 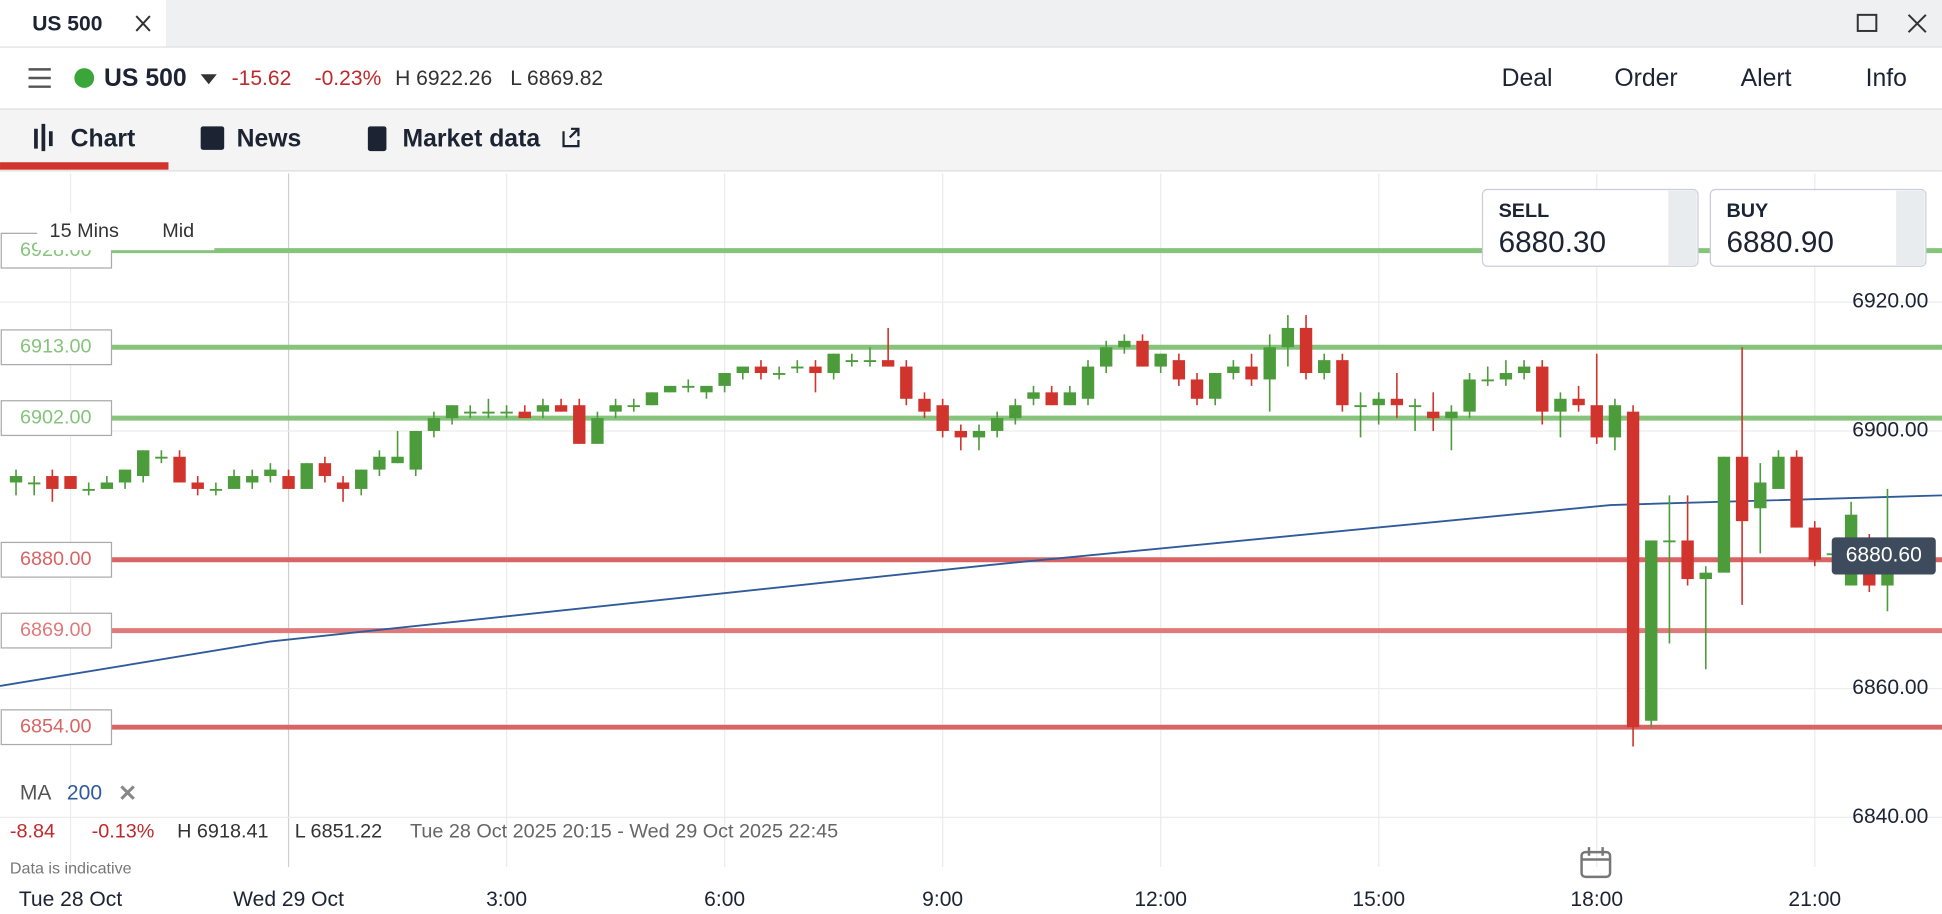 What do you see at coordinates (208, 79) in the screenshot?
I see `dropdown` at bounding box center [208, 79].